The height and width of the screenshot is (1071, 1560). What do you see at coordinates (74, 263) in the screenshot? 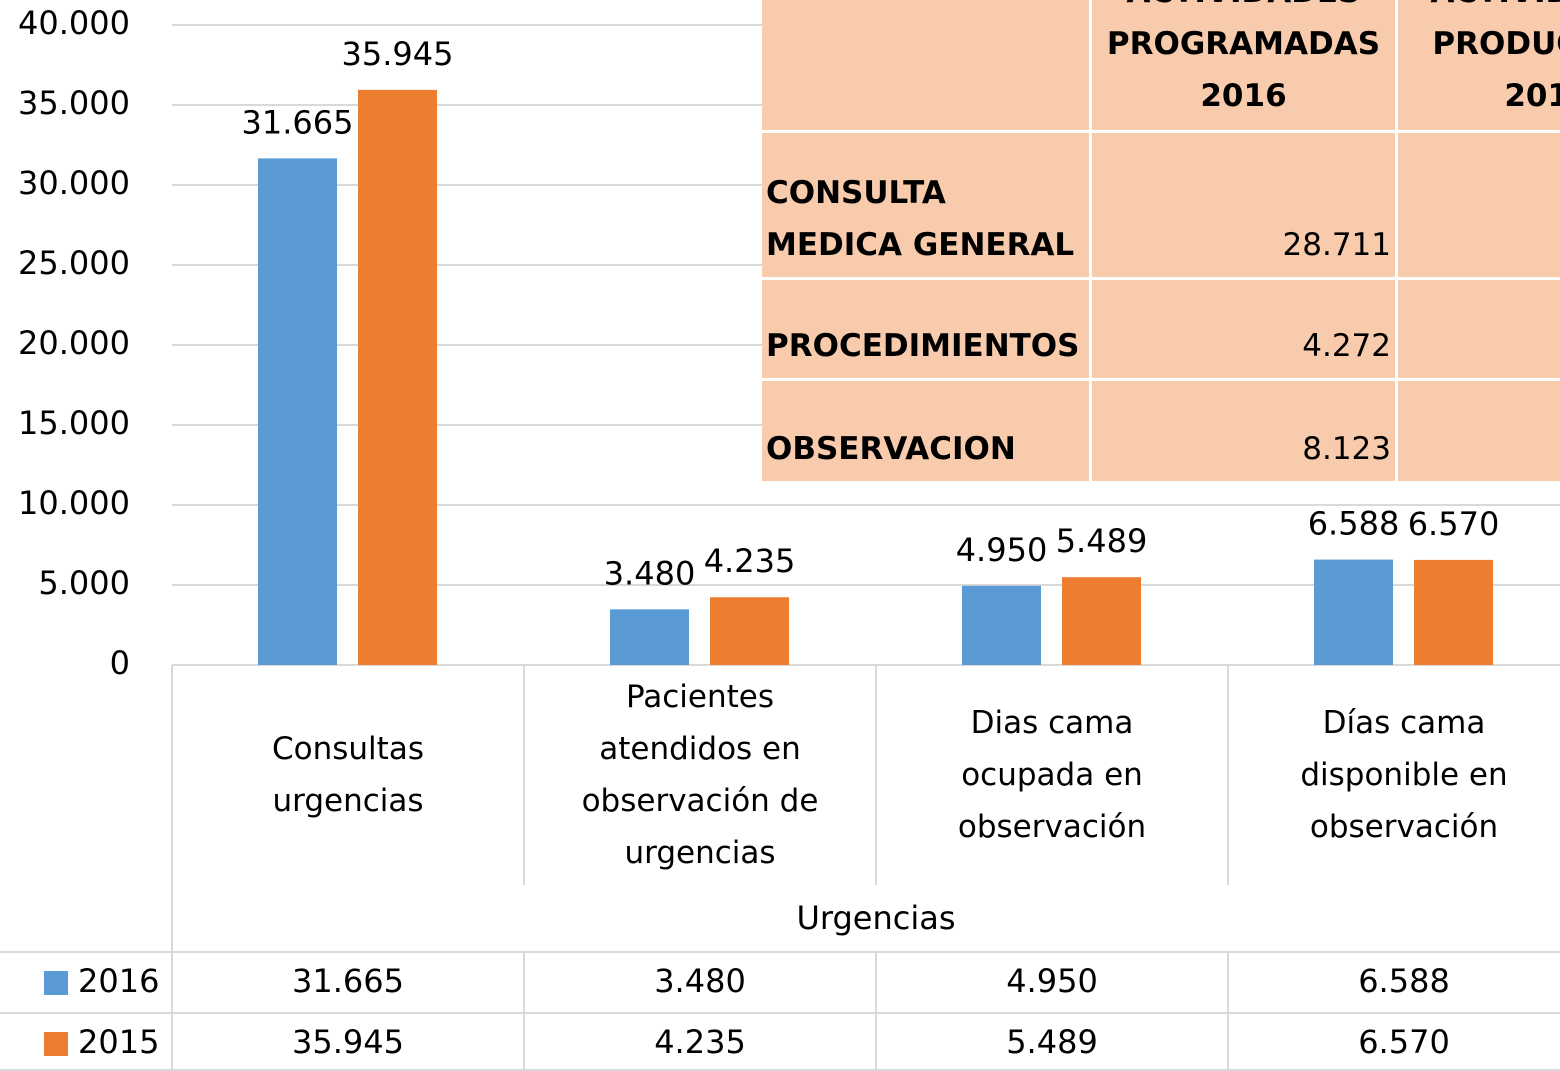
I see `y-tick-label: 25.000` at bounding box center [74, 263].